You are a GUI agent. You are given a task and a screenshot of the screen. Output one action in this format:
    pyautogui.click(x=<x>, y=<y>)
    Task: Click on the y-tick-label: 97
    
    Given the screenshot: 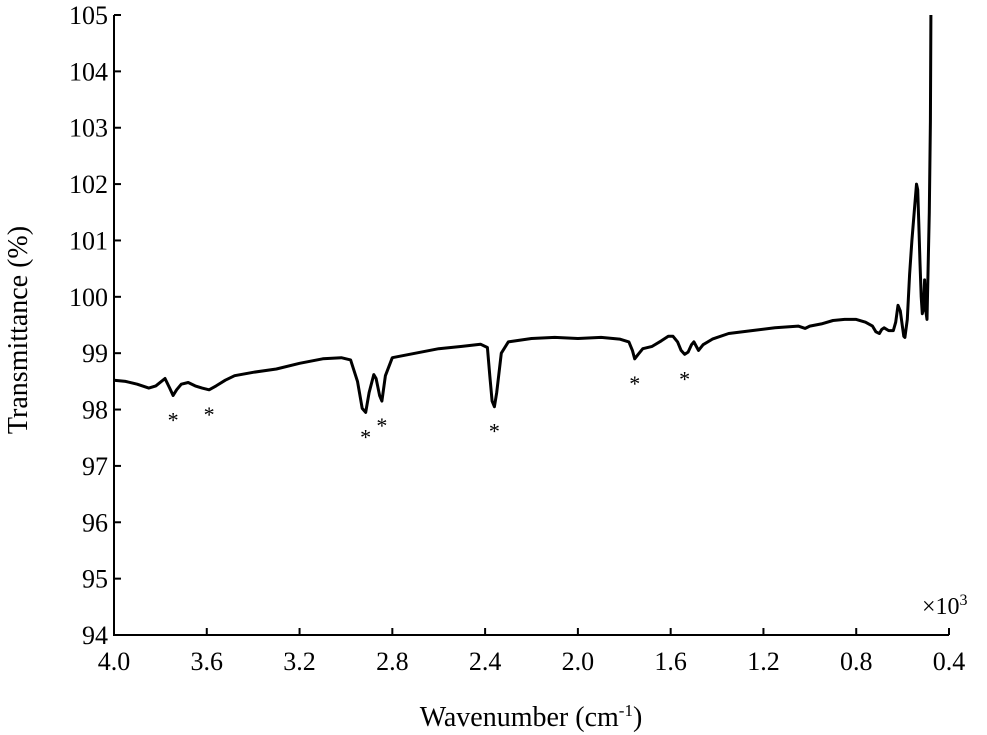 What is the action you would take?
    pyautogui.click(x=95, y=466)
    